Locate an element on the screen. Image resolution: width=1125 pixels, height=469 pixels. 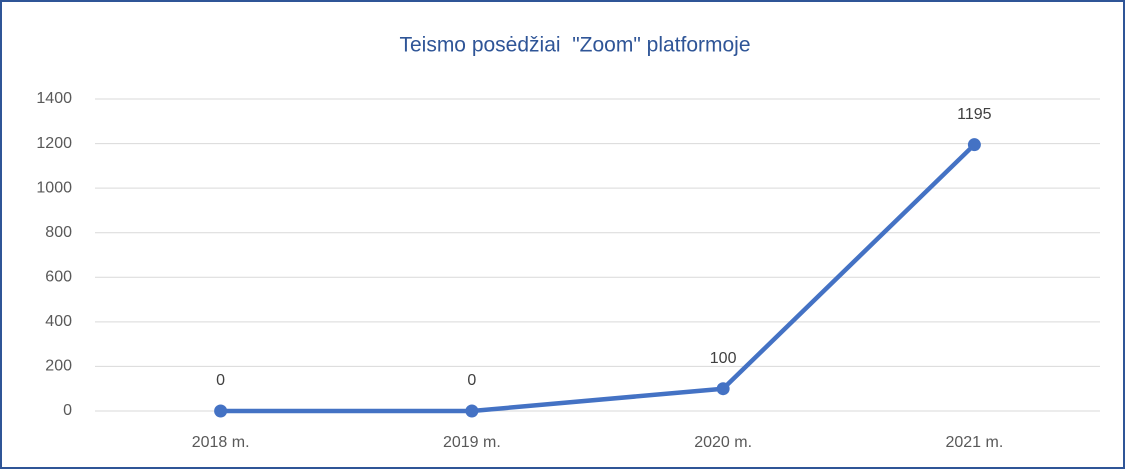
data-label: 100 is located at coordinates (723, 358).